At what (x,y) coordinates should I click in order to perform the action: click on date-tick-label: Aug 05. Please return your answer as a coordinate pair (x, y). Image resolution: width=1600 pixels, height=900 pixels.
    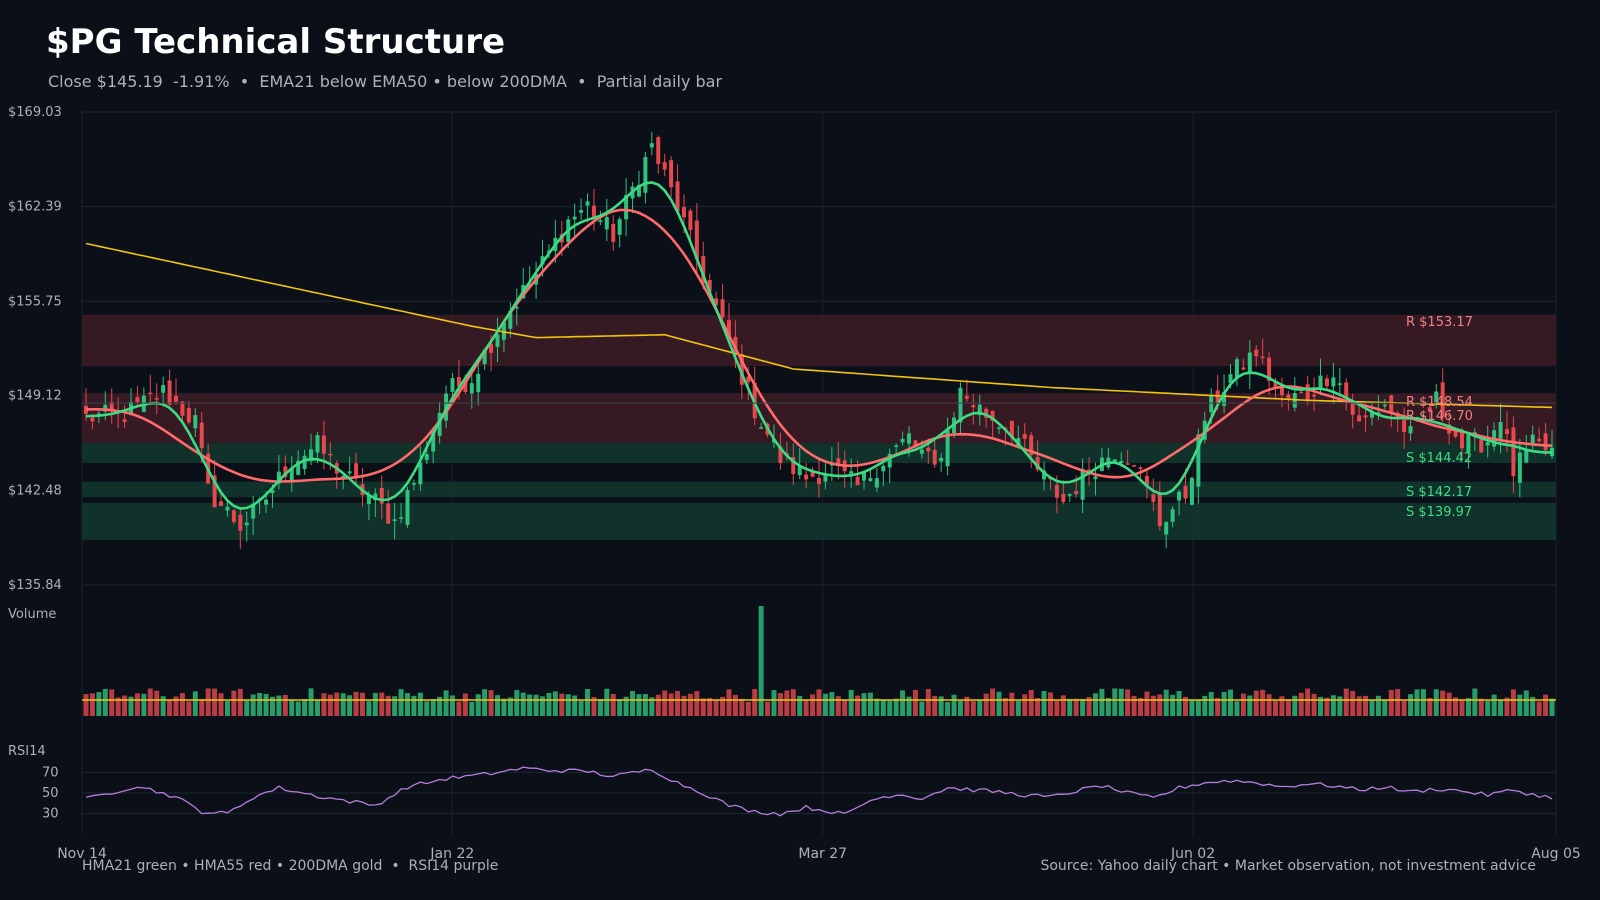
    Looking at the image, I should click on (1556, 854).